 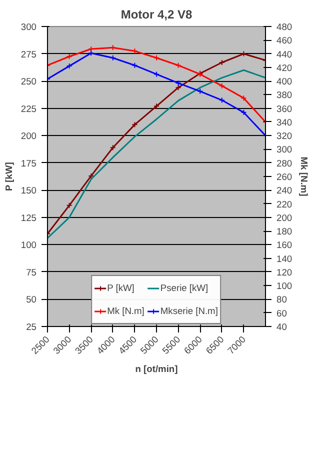 I want to click on legend-label: P [kW], so click(x=120, y=288).